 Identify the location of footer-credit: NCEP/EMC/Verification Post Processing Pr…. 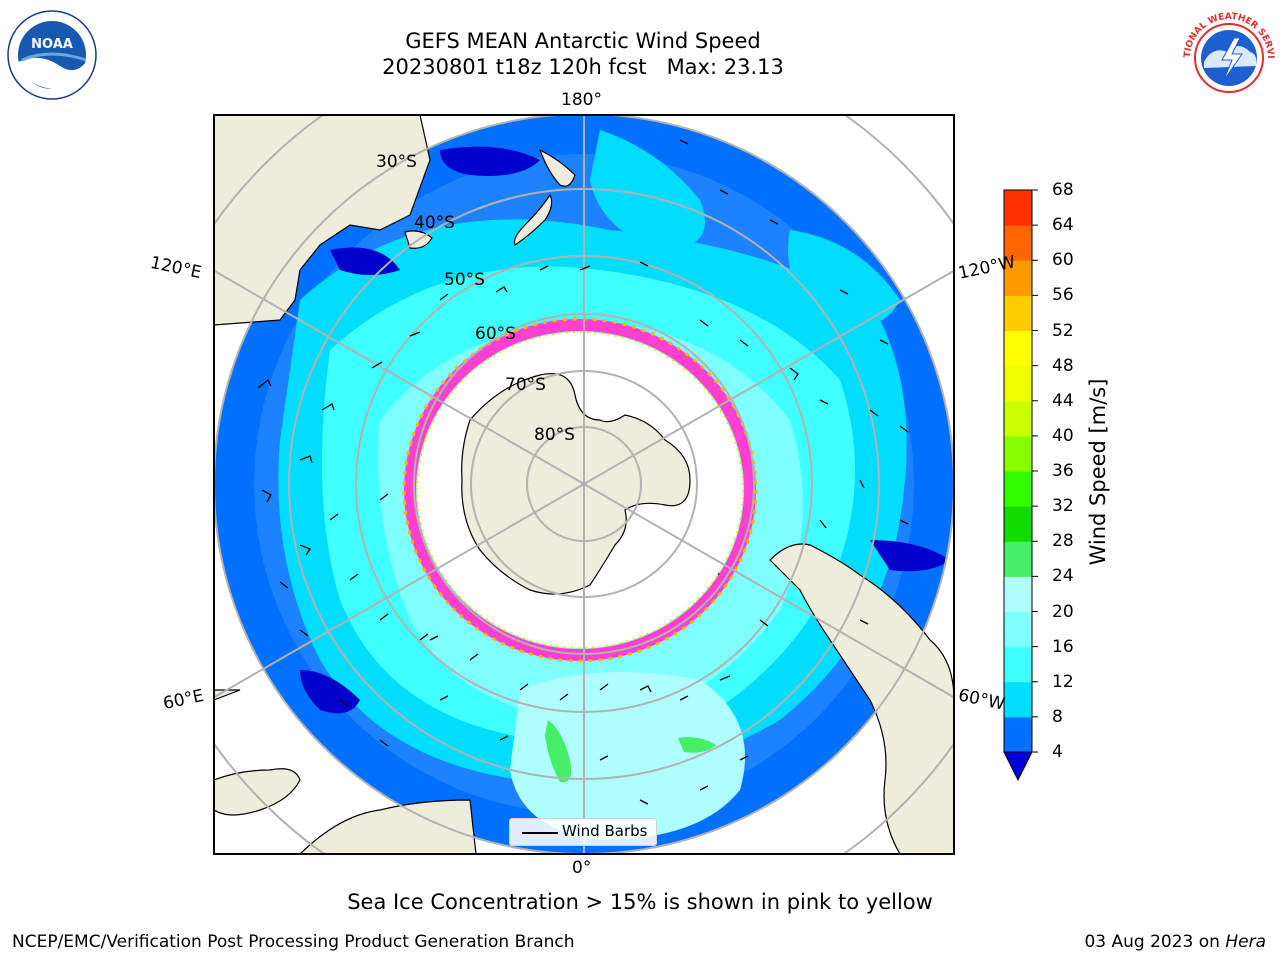
(293, 942).